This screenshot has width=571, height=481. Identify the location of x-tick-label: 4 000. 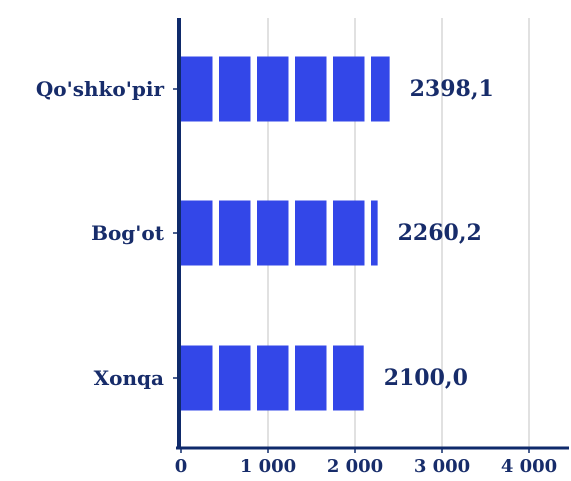
(529, 466).